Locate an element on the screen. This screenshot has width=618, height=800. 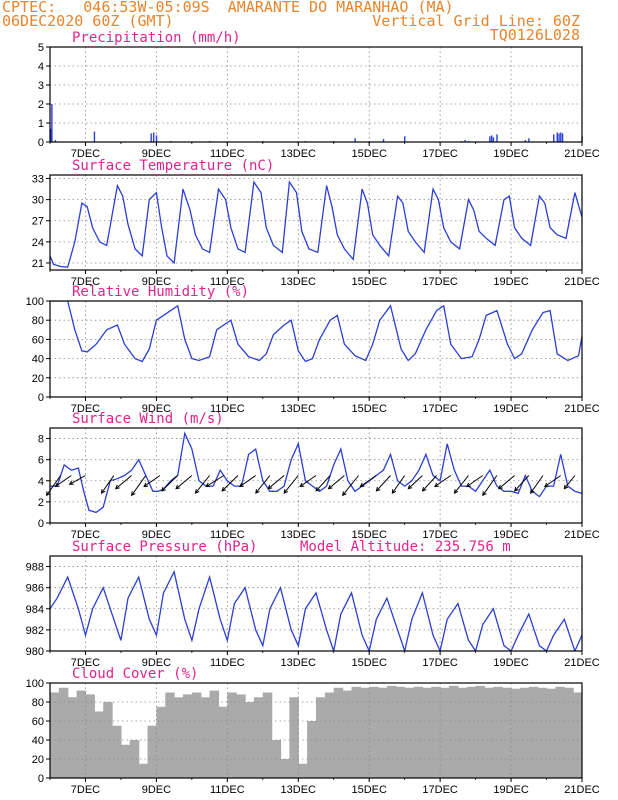
wind-frame is located at coordinates (316, 475).